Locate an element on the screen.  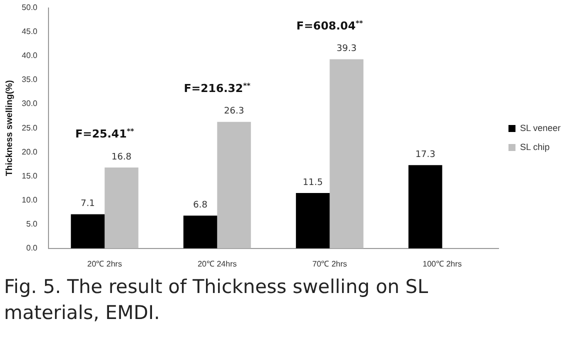
data-label: 7.1 is located at coordinates (87, 204).